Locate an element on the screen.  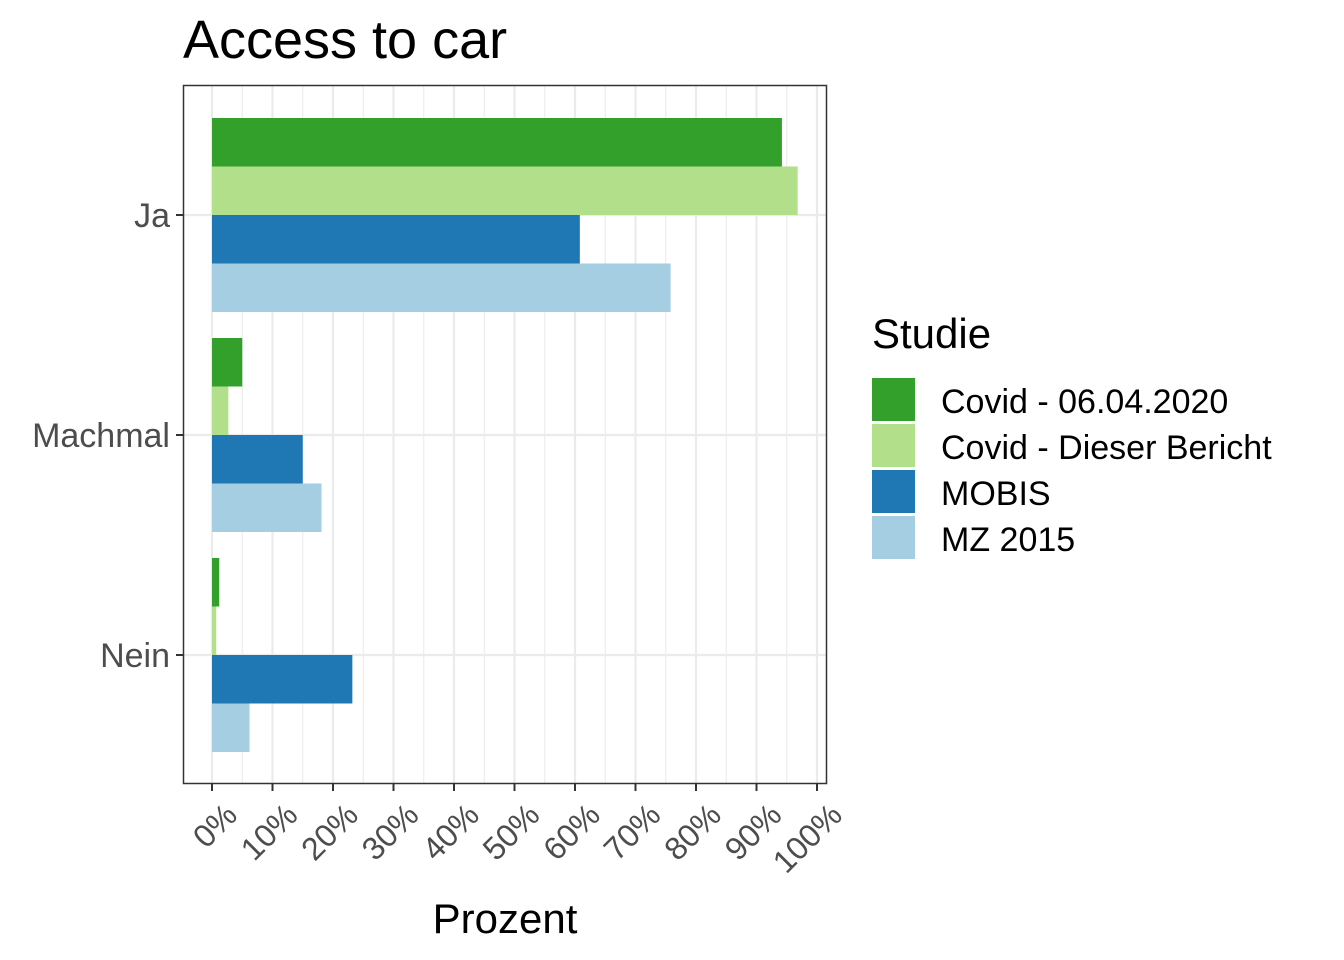
x-axis-title: Prozent is located at coordinates (505, 918).